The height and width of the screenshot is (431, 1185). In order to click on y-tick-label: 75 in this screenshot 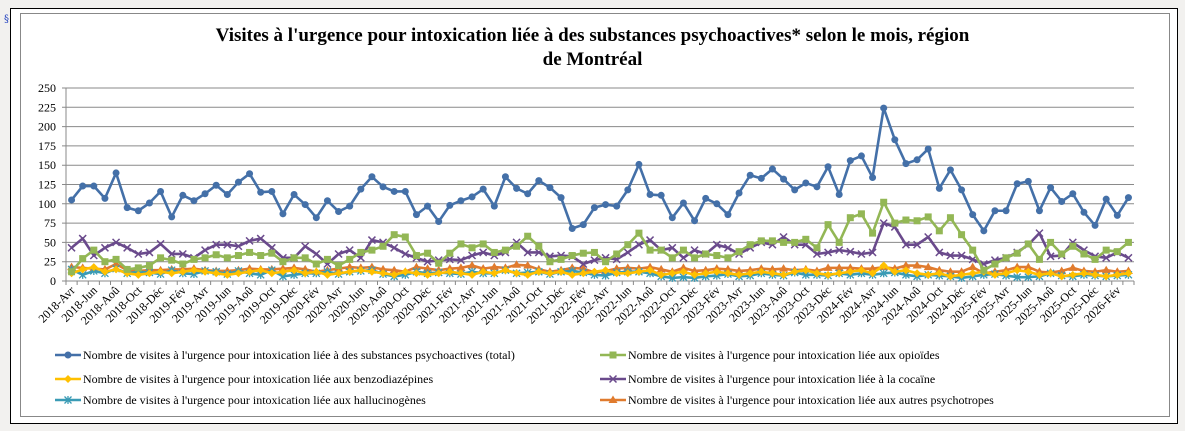, I will do `click(50, 223)`.